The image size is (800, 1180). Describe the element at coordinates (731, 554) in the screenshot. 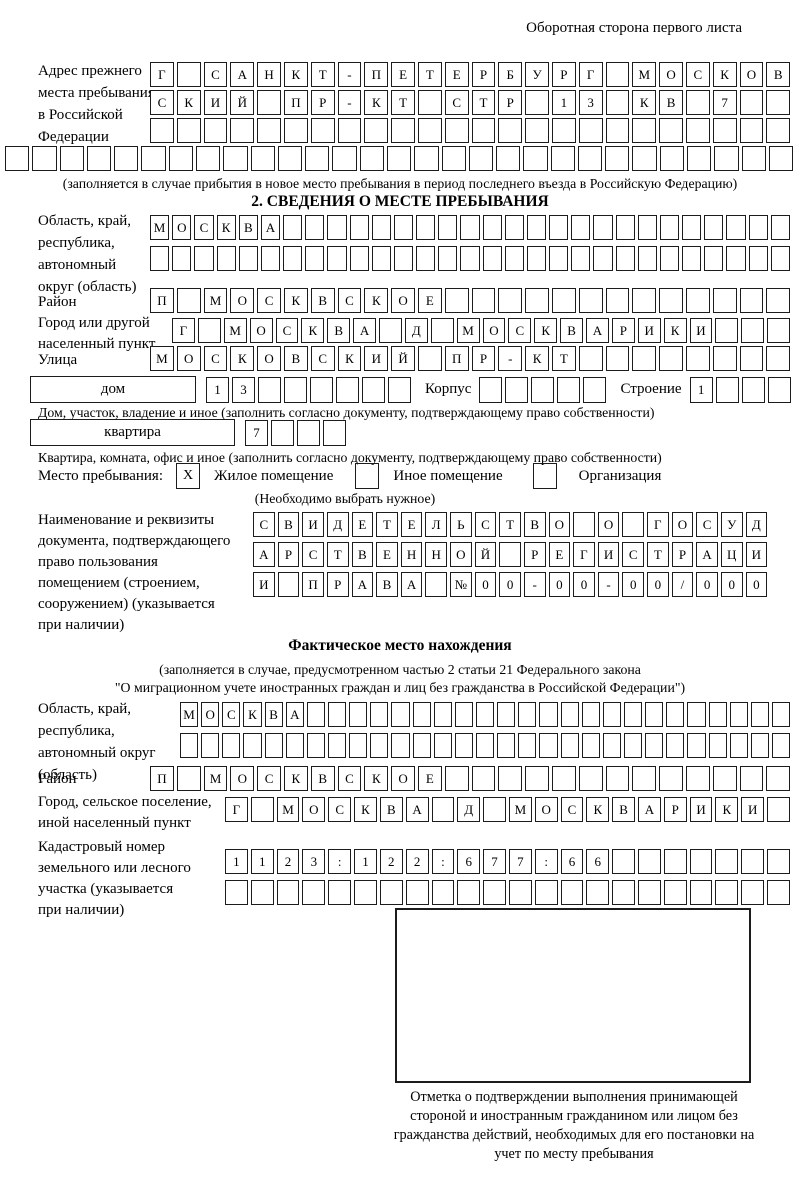

I see `char-cell: Ц` at that location.